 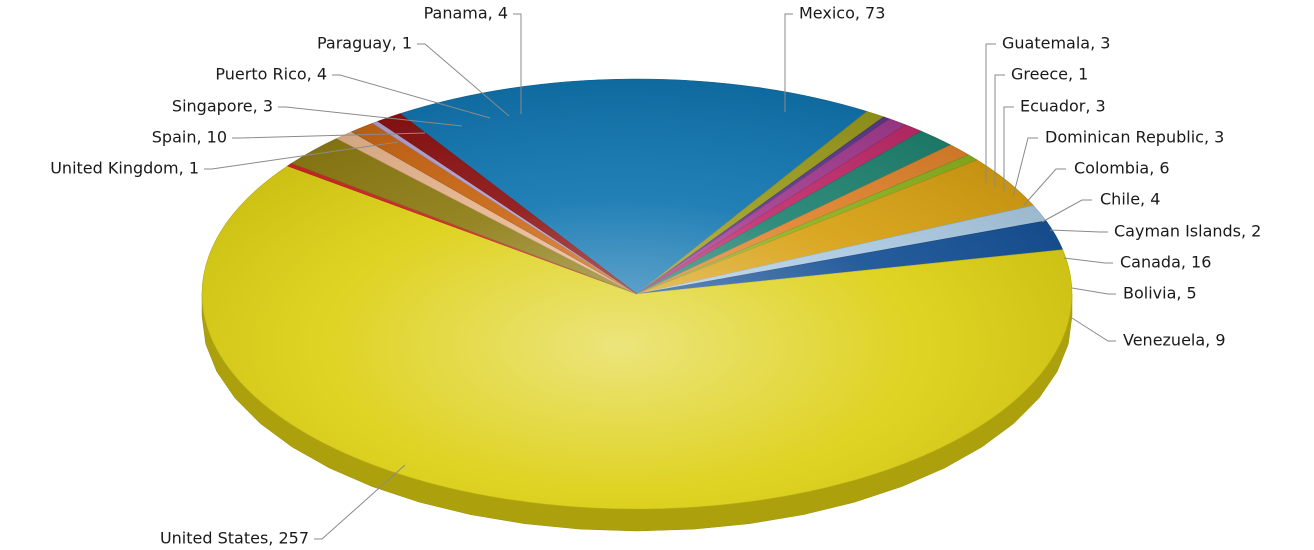 I want to click on slice-label: Spain, 10, so click(x=189, y=137).